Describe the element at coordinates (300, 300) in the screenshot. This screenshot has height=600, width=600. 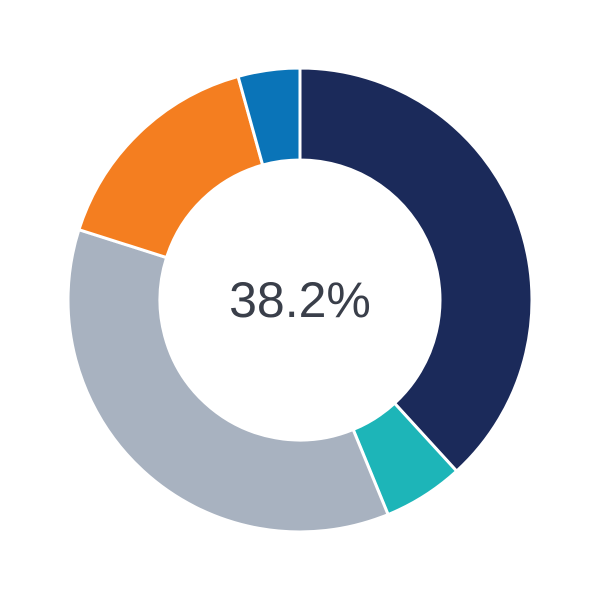
I see `center-label: 38.2%` at that location.